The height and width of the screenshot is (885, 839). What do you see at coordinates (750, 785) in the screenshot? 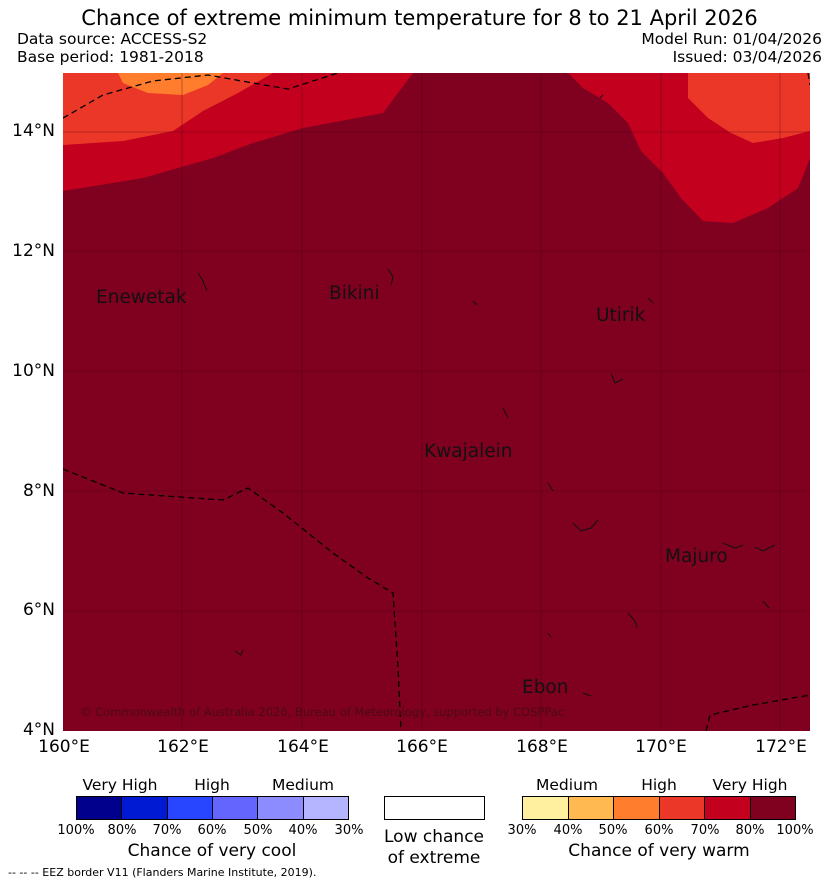
I see `warm-legend-header-very-high: Very High` at bounding box center [750, 785].